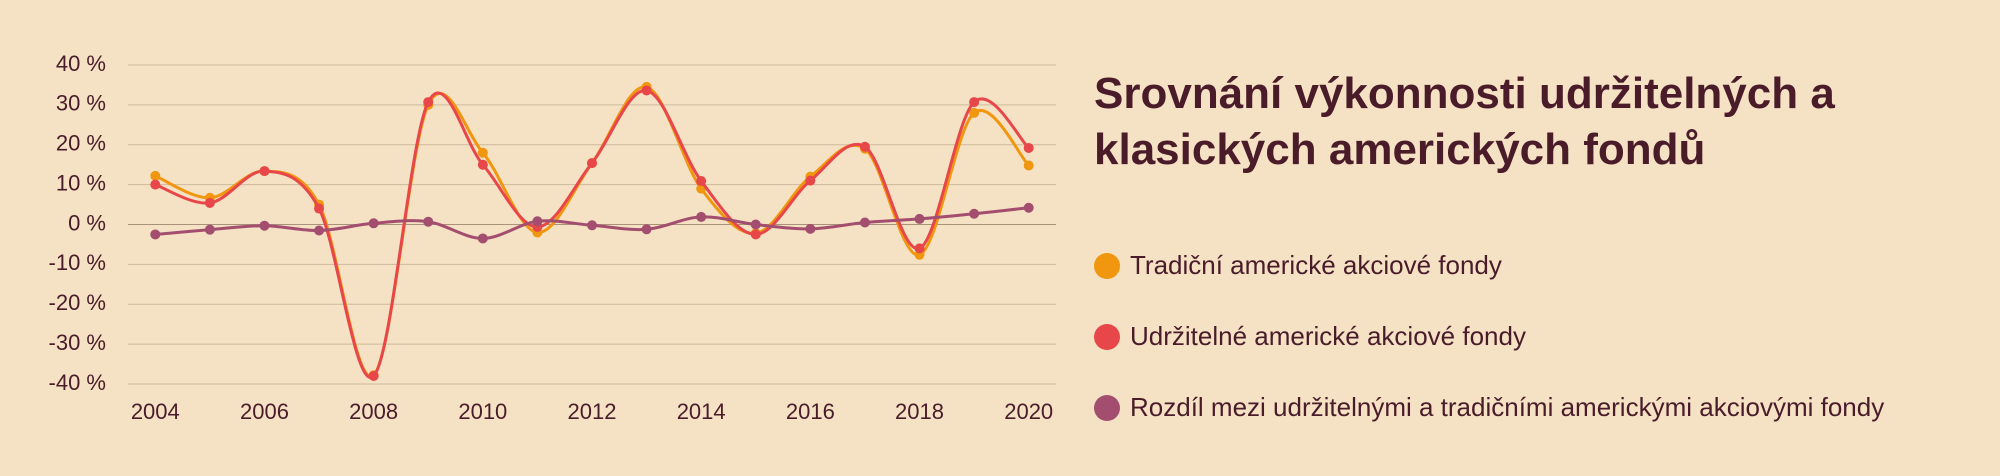 This screenshot has height=476, width=2000. I want to click on y-tick-label: 10 %, so click(81, 182).